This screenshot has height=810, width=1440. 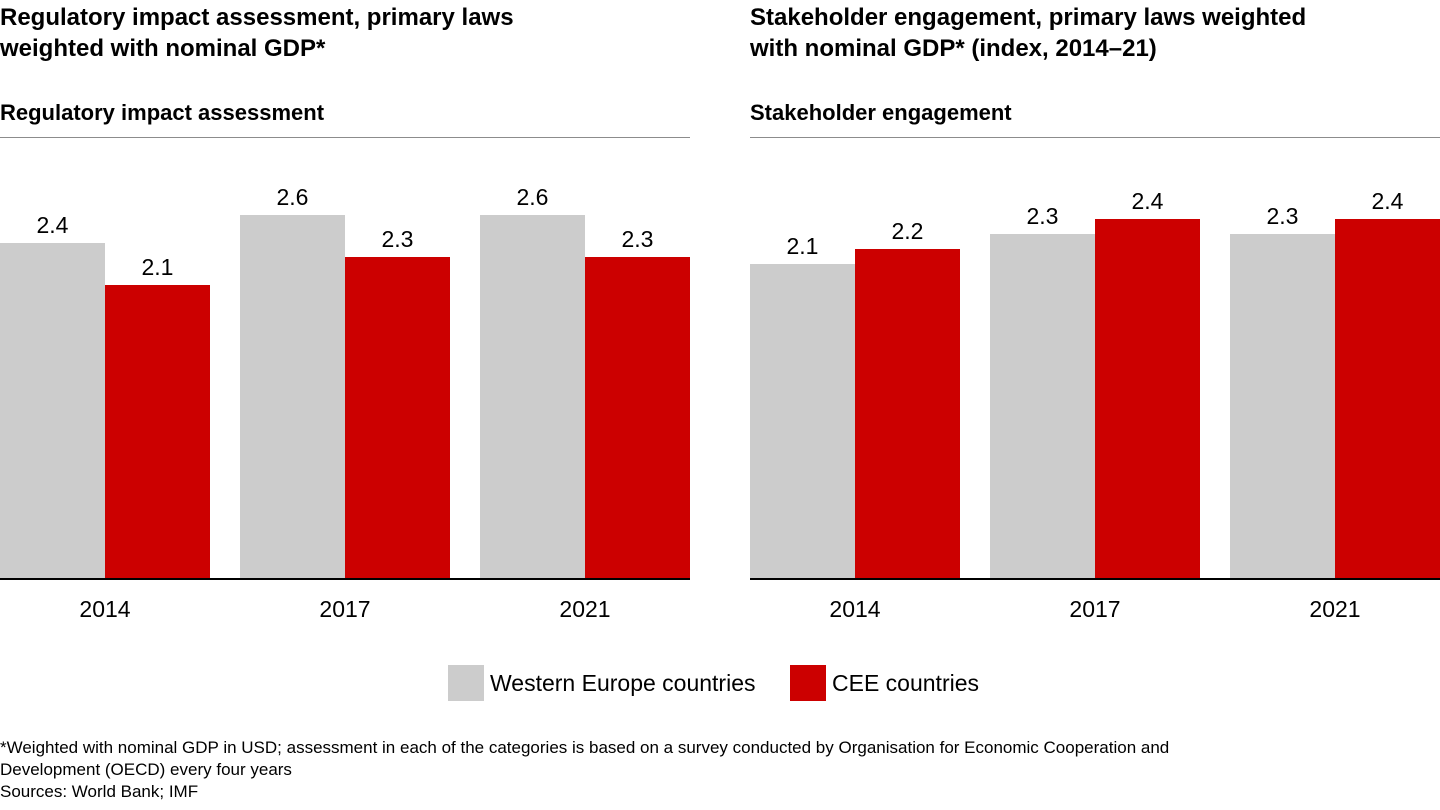 I want to click on data-label-western-2014: 2.1, so click(x=803, y=246).